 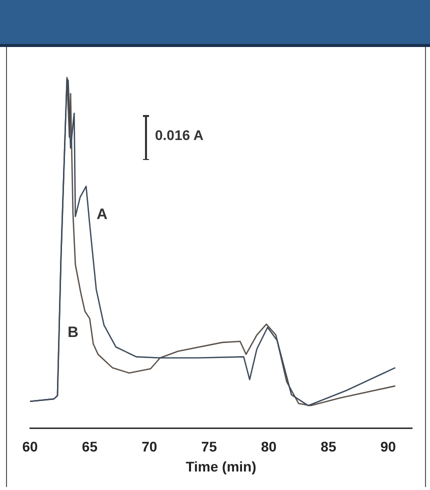 What do you see at coordinates (90, 446) in the screenshot?
I see `x-tick-label: 65` at bounding box center [90, 446].